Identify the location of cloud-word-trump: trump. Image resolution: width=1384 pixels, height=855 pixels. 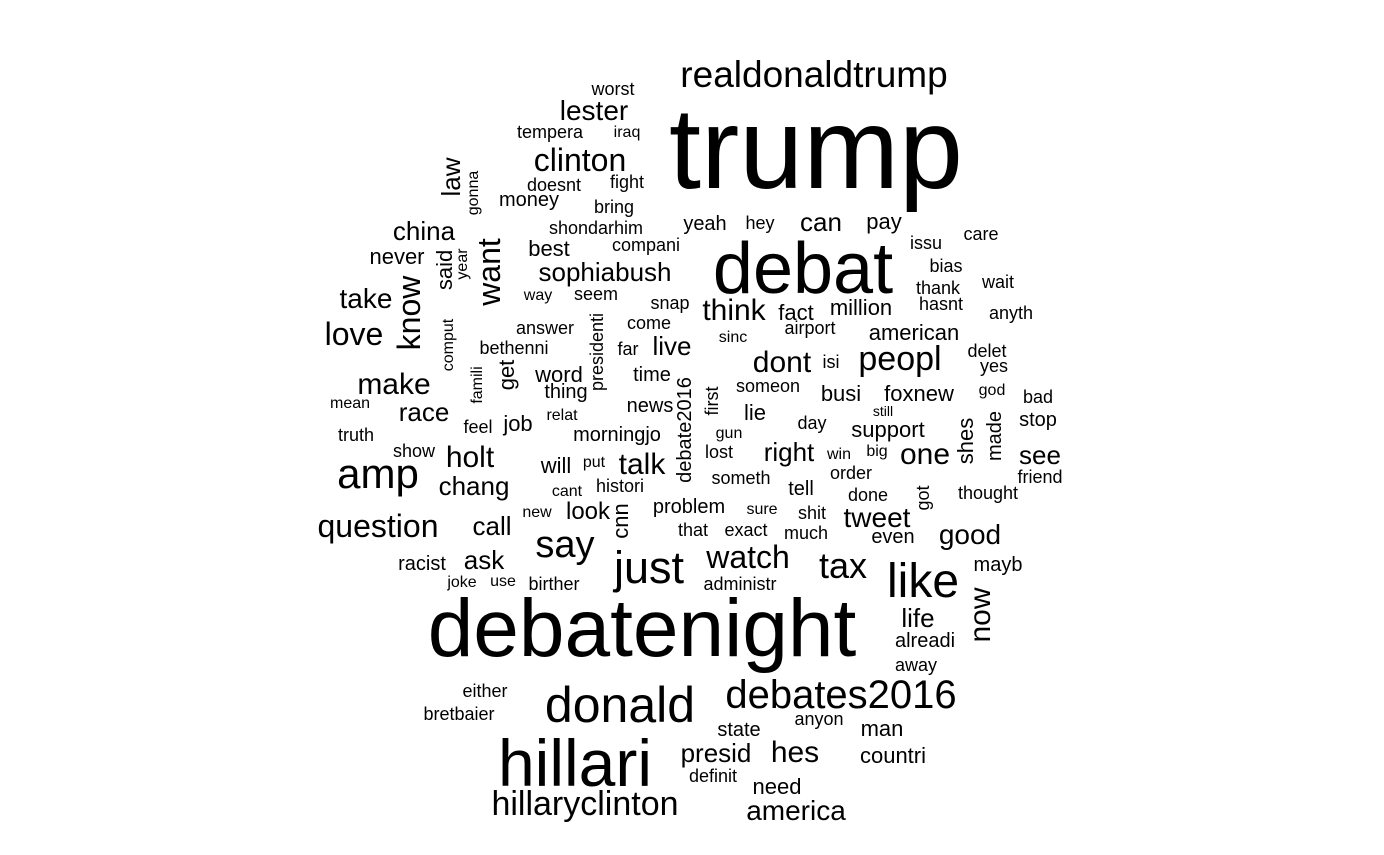
(816, 149).